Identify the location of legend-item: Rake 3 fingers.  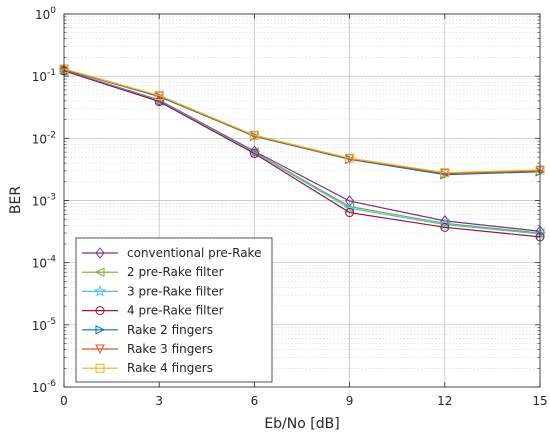
(147, 349).